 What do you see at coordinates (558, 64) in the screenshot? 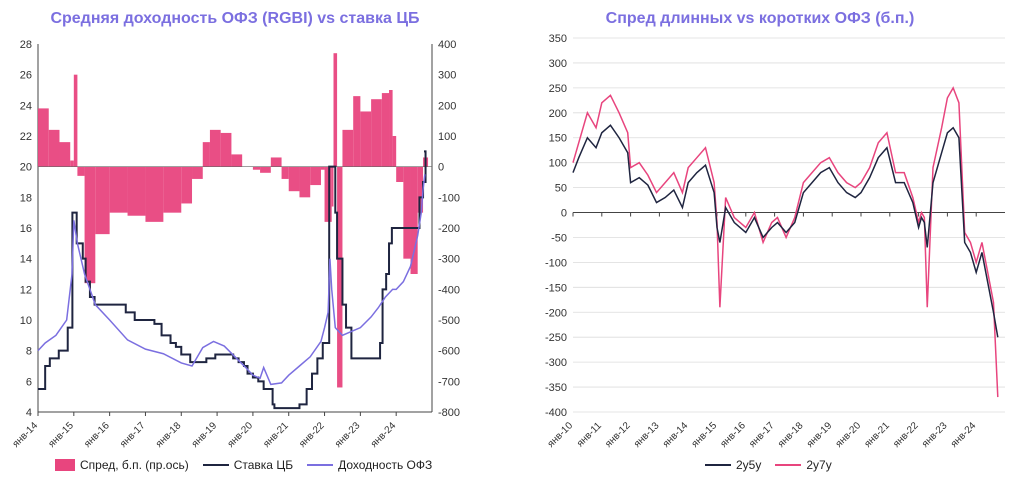
I see `y-tick-label: 300` at bounding box center [558, 64].